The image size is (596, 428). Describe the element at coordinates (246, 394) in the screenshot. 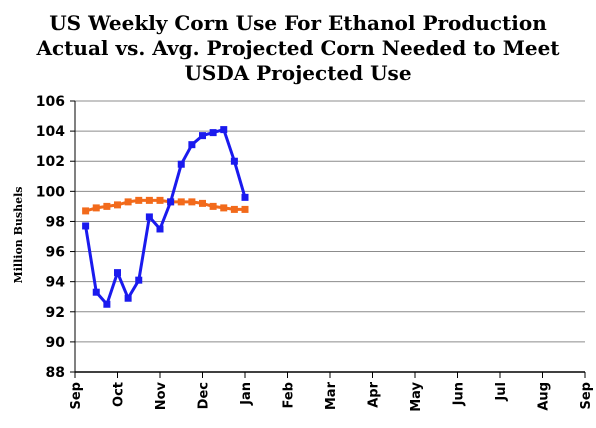

I see `x-tick-label: Jan` at that location.